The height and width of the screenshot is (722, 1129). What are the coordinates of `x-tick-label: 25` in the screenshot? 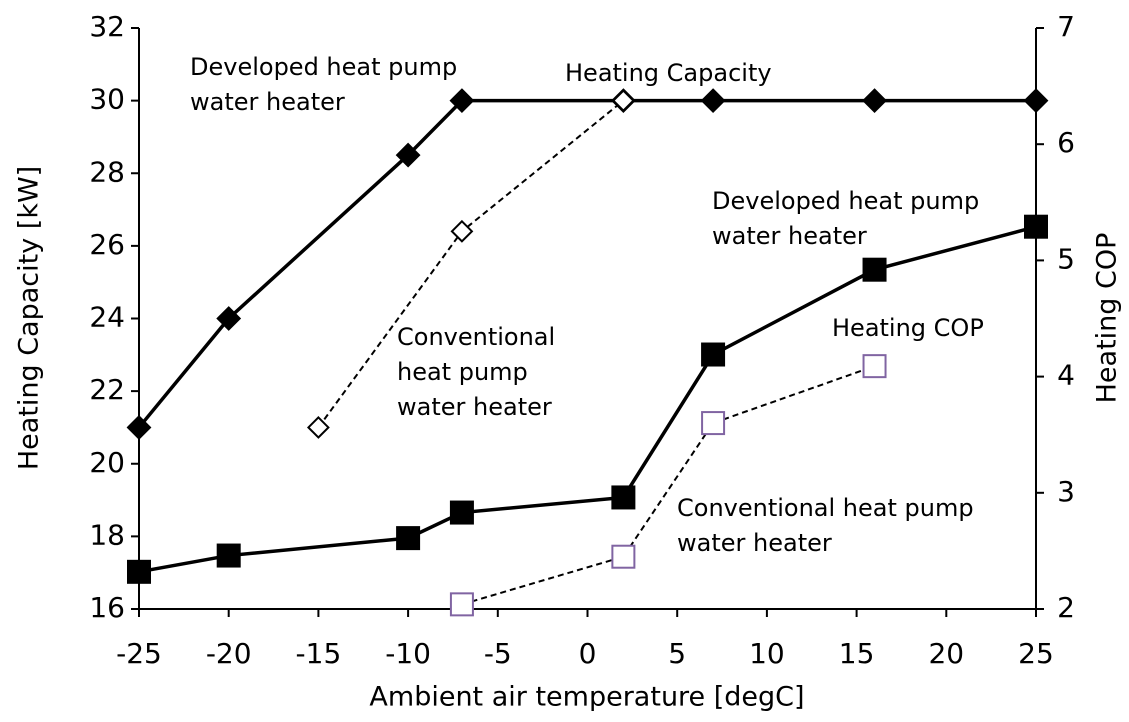 It's located at (1036, 653).